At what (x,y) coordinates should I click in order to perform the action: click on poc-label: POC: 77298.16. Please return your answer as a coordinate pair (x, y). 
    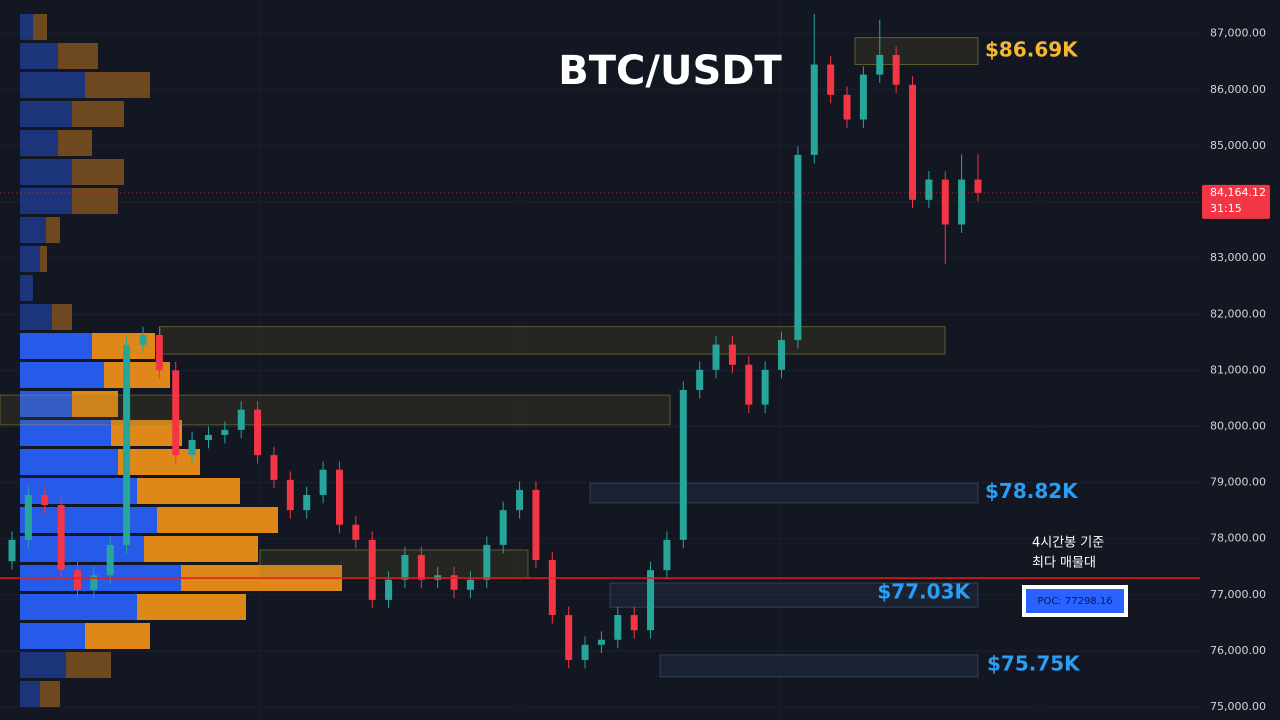
    Looking at the image, I should click on (1074, 601).